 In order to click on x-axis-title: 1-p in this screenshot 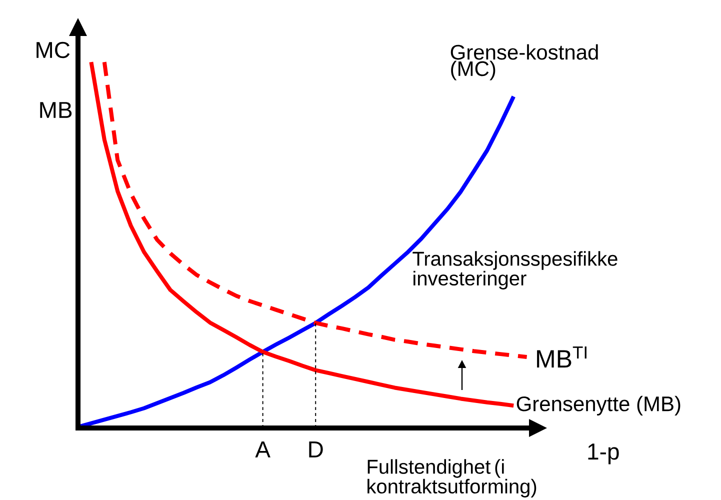, I will do `click(603, 454)`.